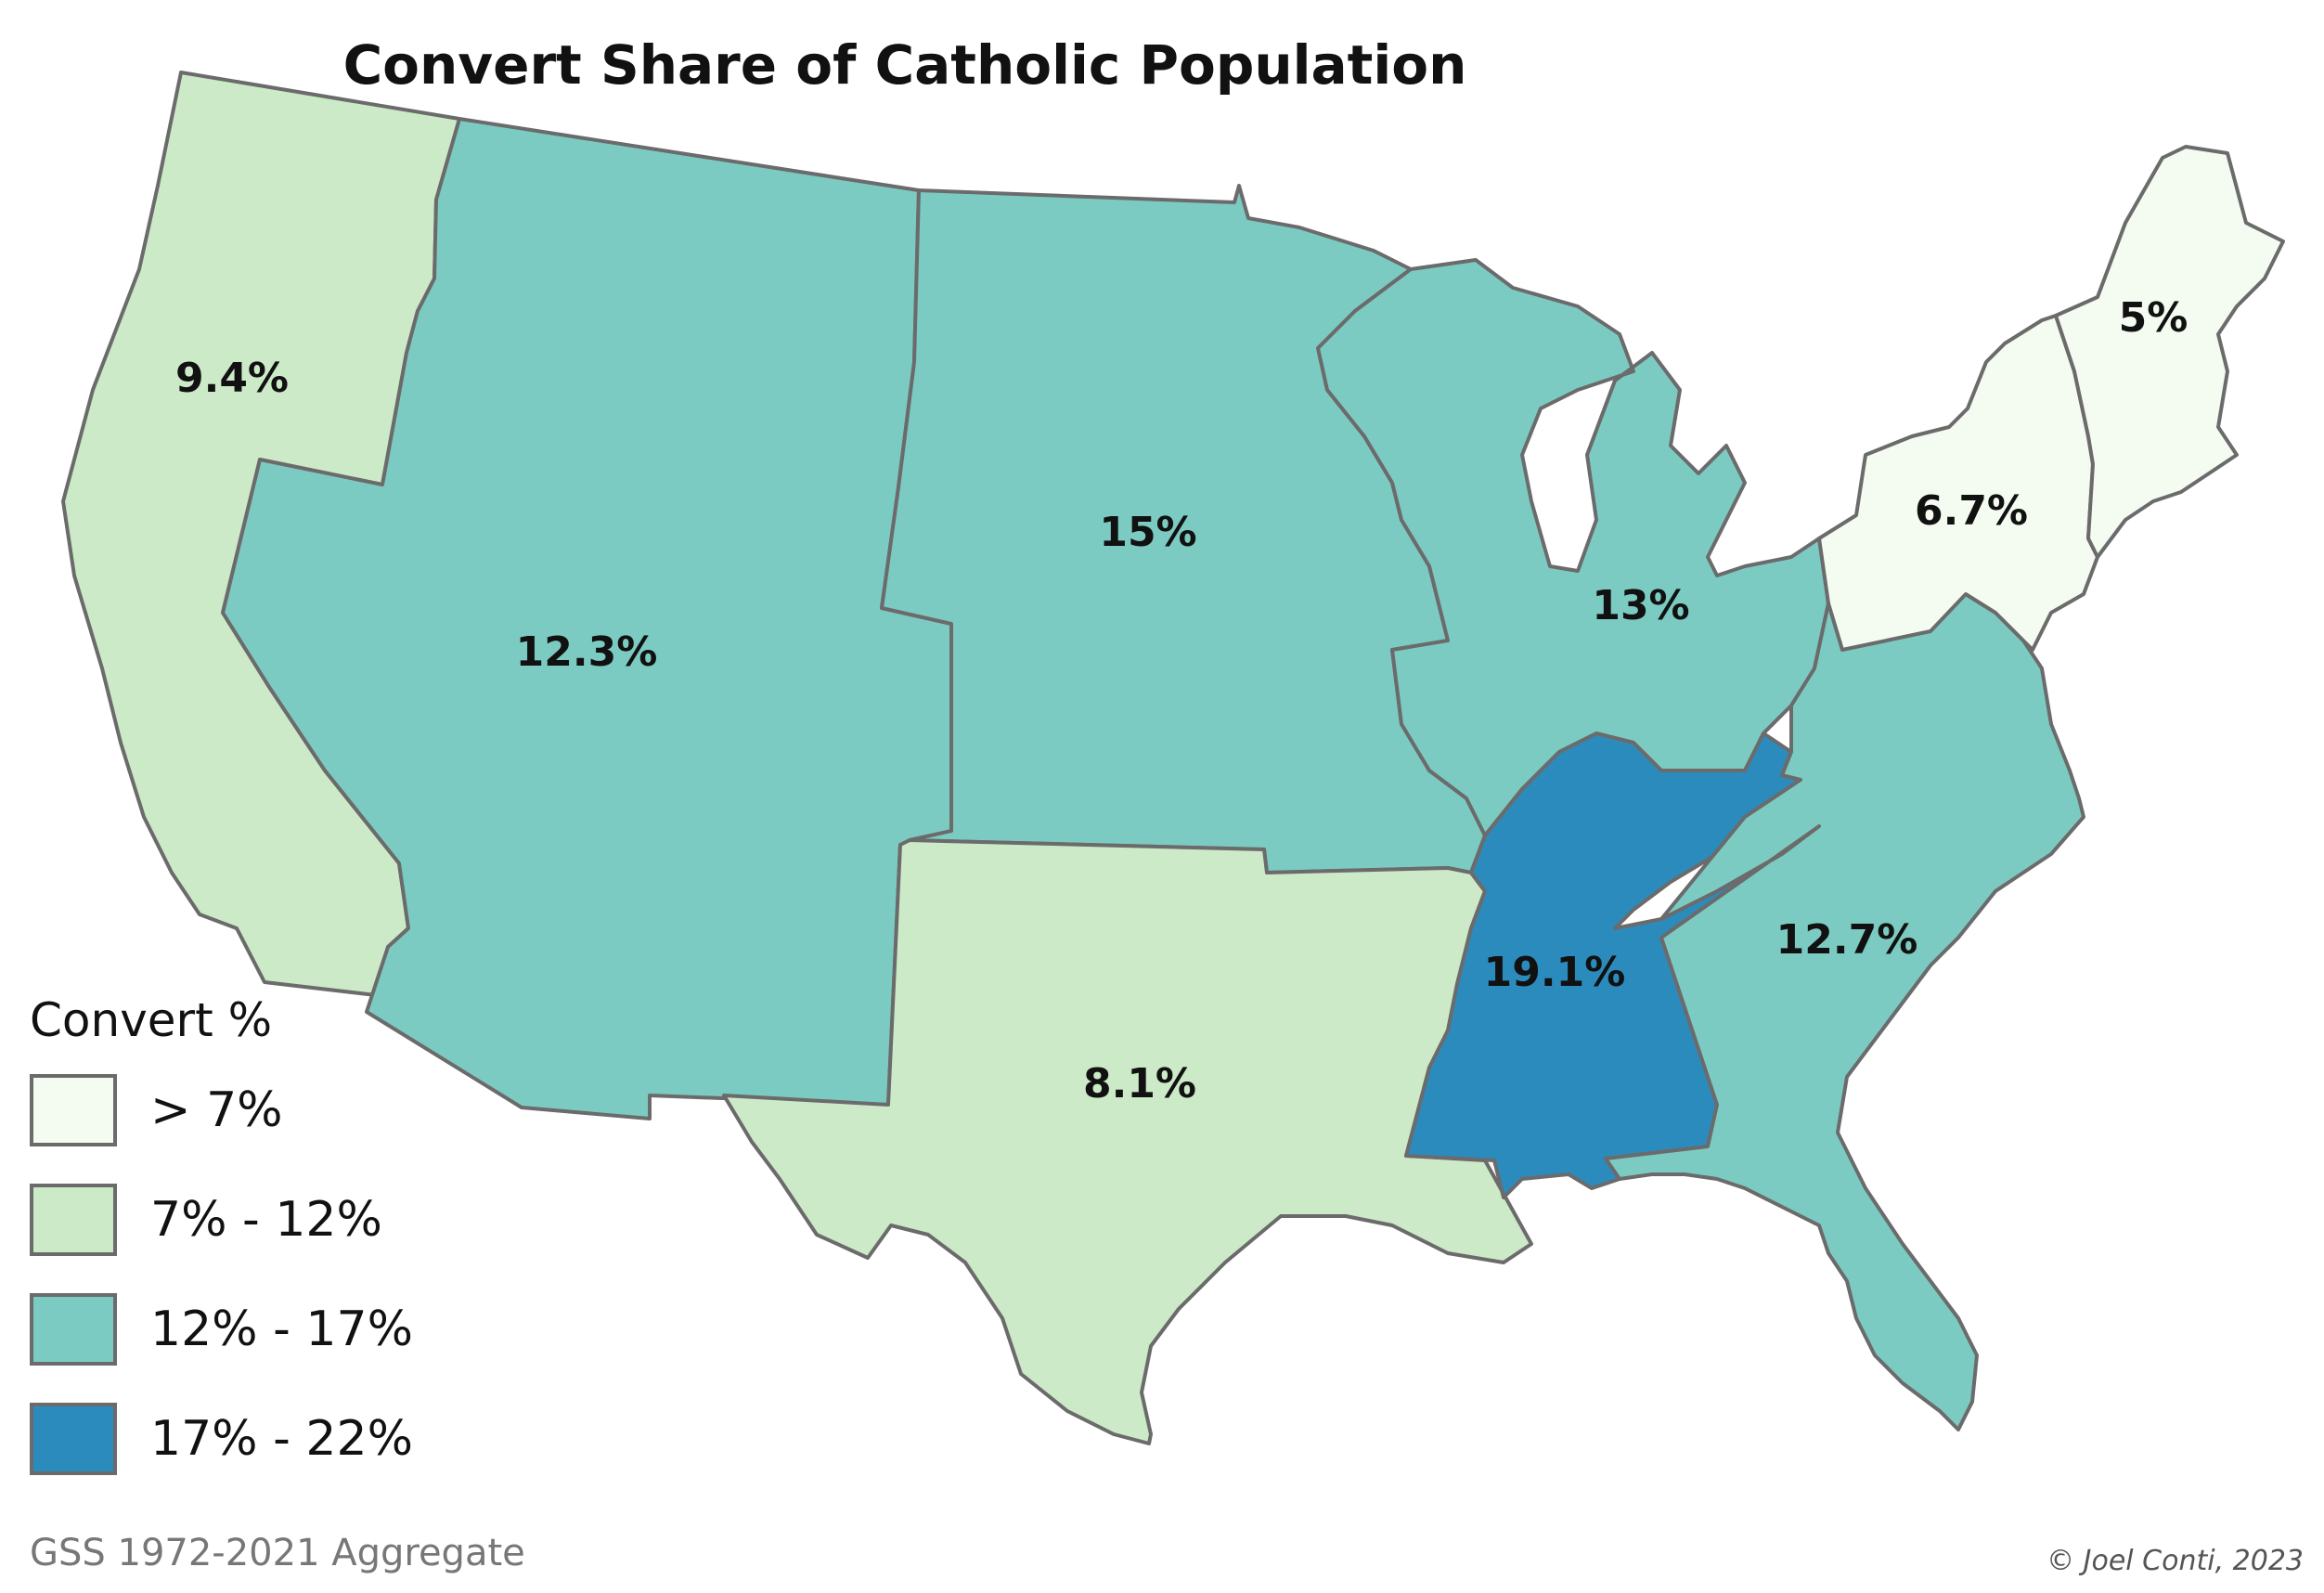  What do you see at coordinates (1847, 940) in the screenshot?
I see `label-south-atlantic: 12.7%` at bounding box center [1847, 940].